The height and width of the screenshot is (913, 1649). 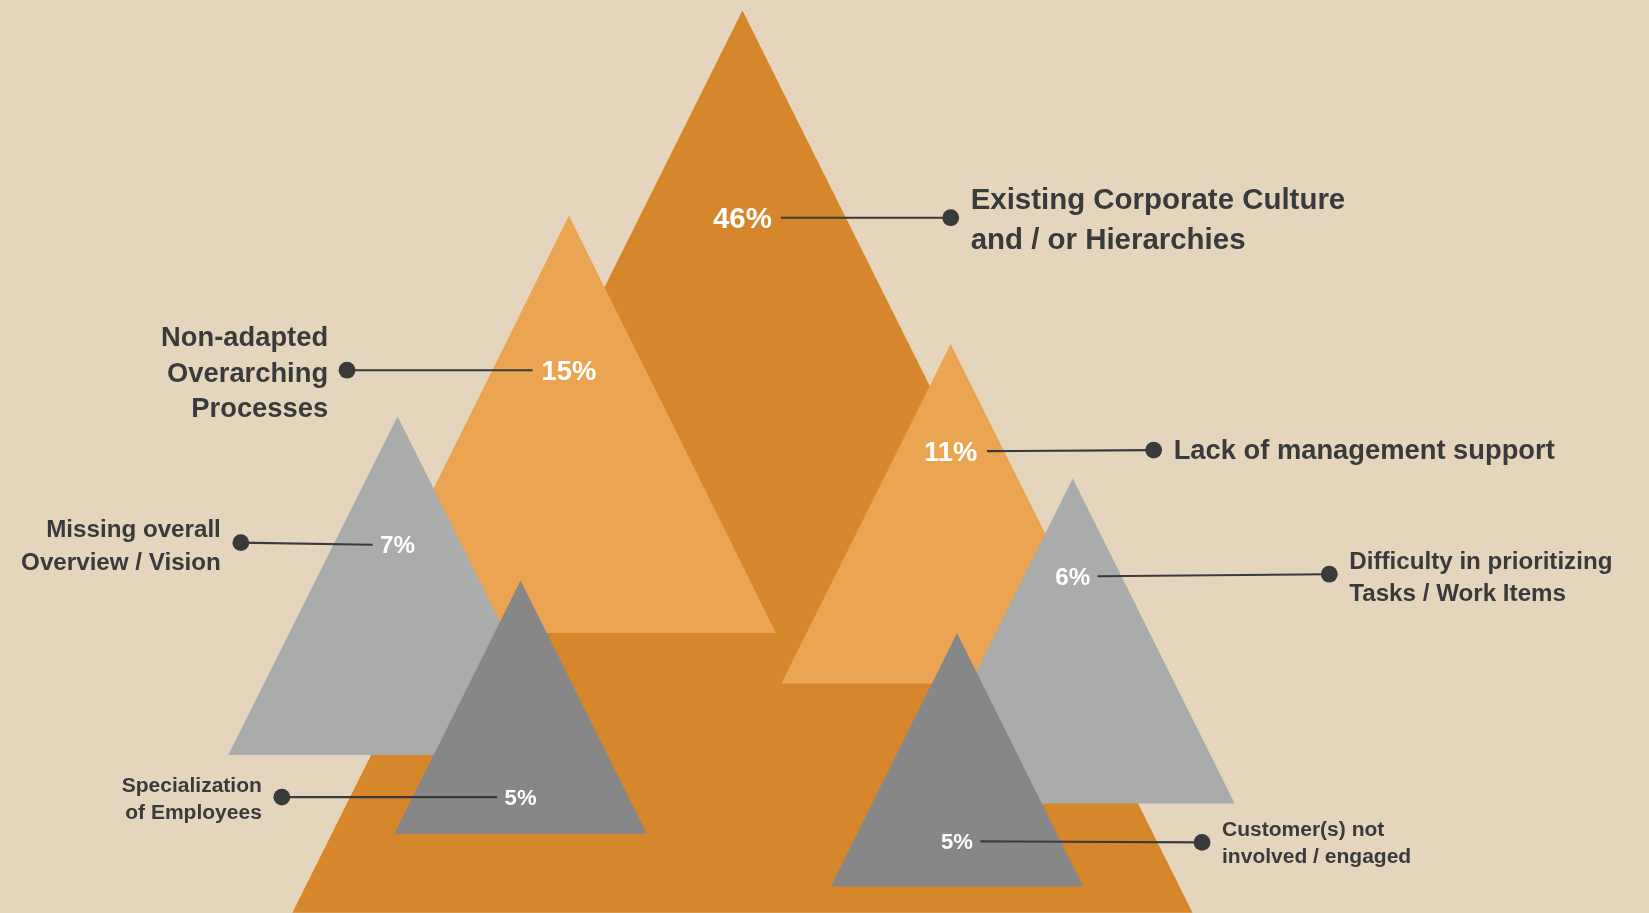 I want to click on category-label: Difficulty in prioritizing Tasks / Work Items, so click(x=1481, y=576).